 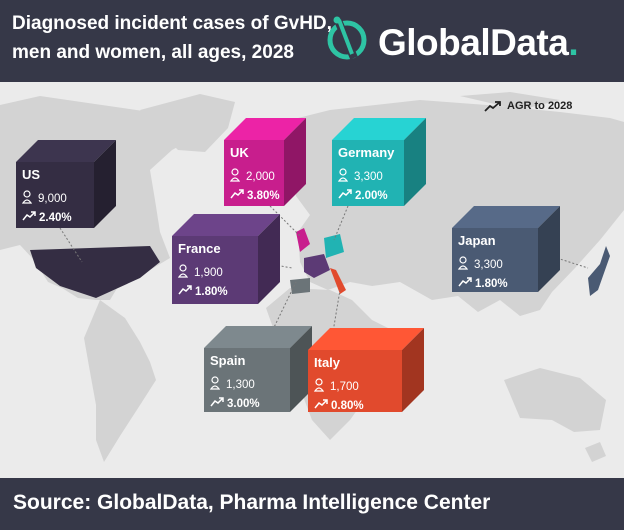 I want to click on country-box-italy: Italy 1,700 0.80%, so click(x=366, y=340).